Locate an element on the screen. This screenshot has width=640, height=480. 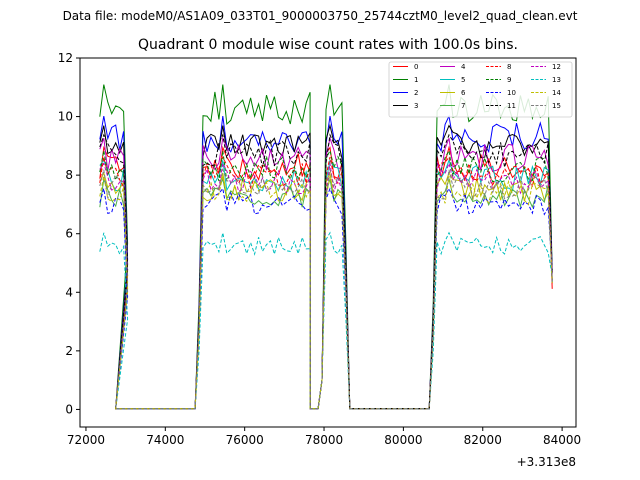
legend-label-15: 15 is located at coordinates (556, 106).